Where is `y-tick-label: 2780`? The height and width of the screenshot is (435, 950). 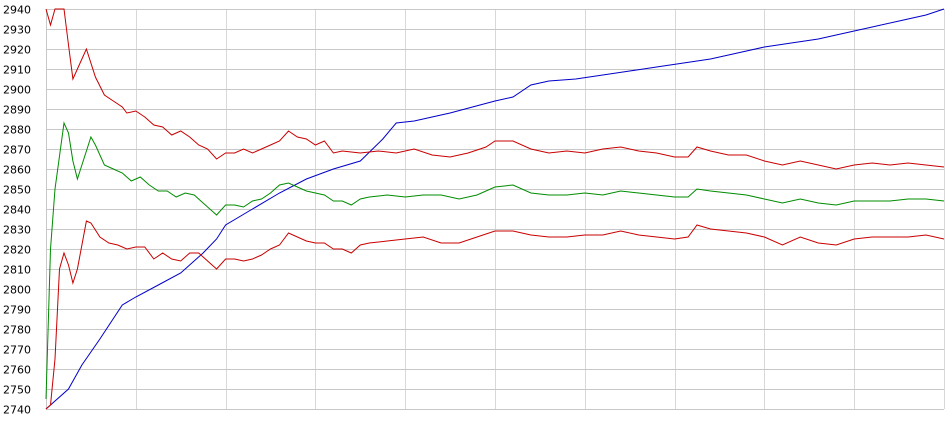
y-tick-label: 2780 is located at coordinates (17, 330).